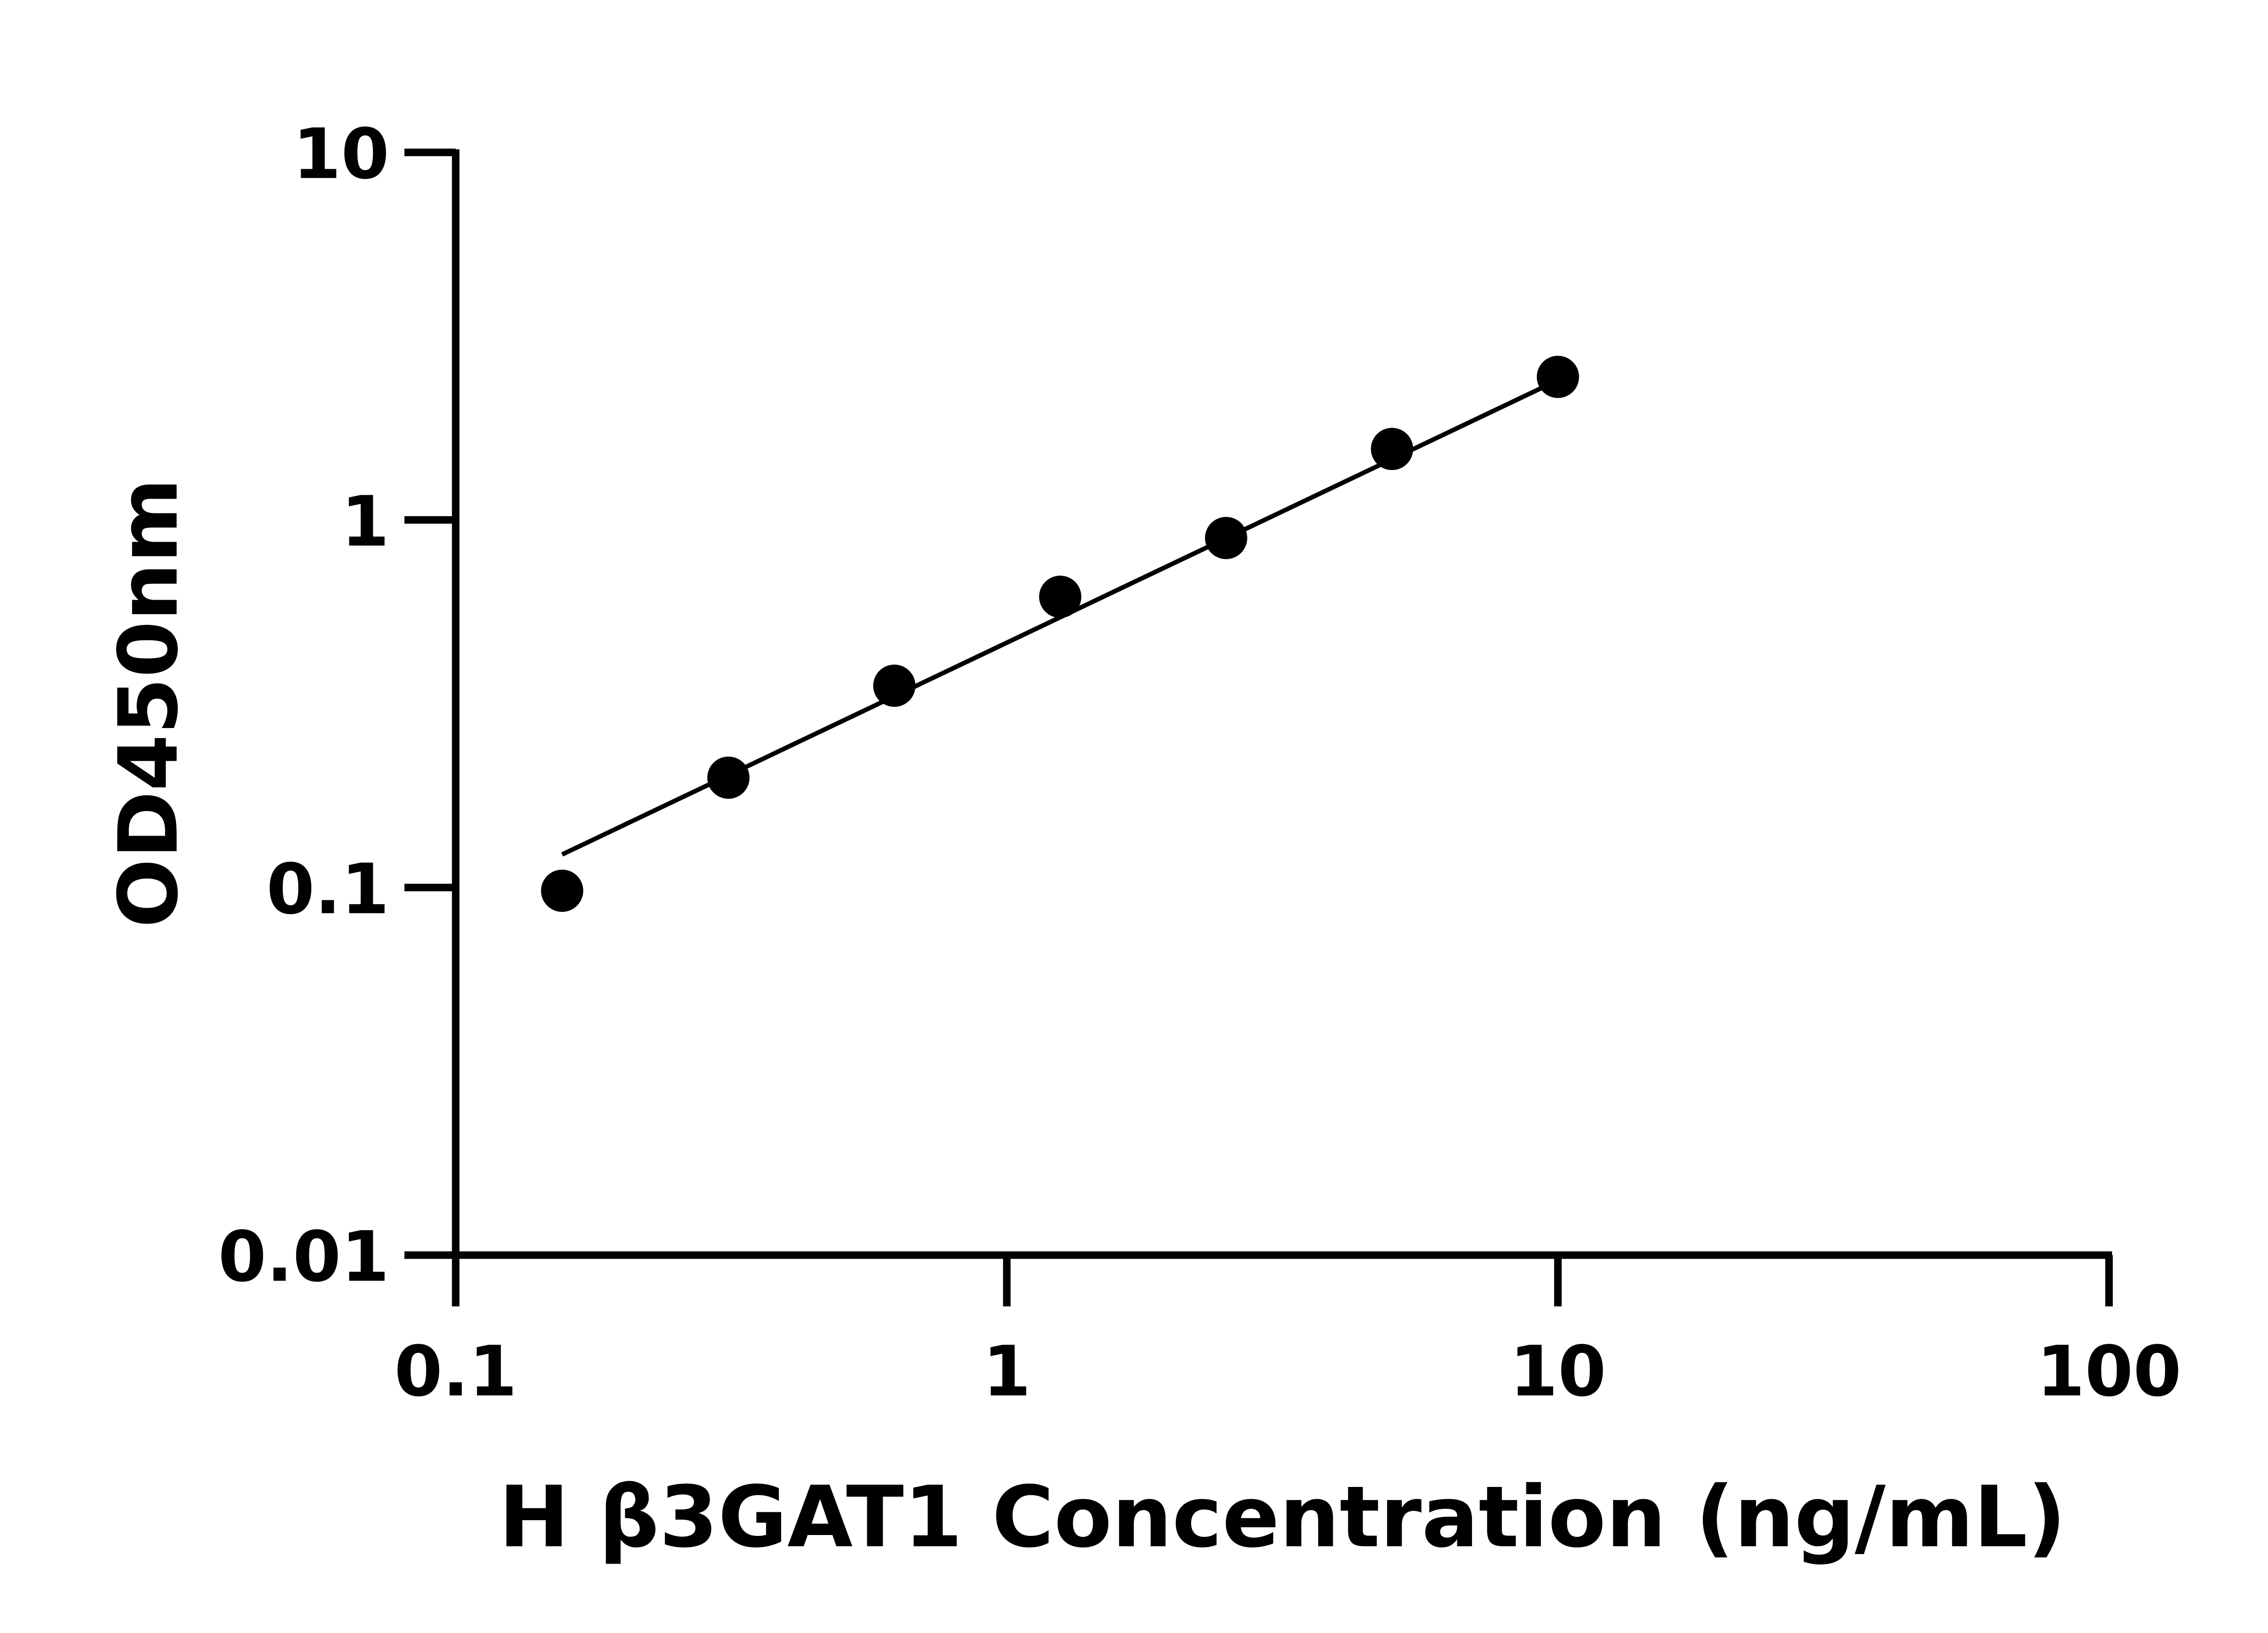  What do you see at coordinates (2109, 1371) in the screenshot?
I see `x-tick-label: 100` at bounding box center [2109, 1371].